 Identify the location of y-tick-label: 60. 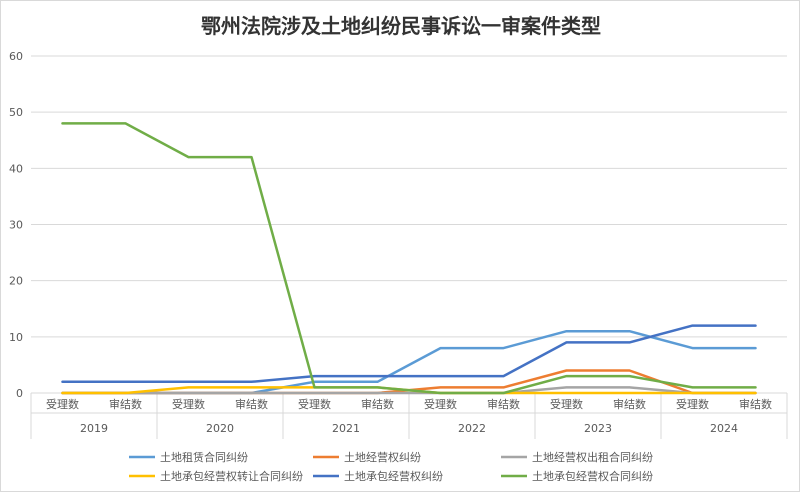
(16, 56).